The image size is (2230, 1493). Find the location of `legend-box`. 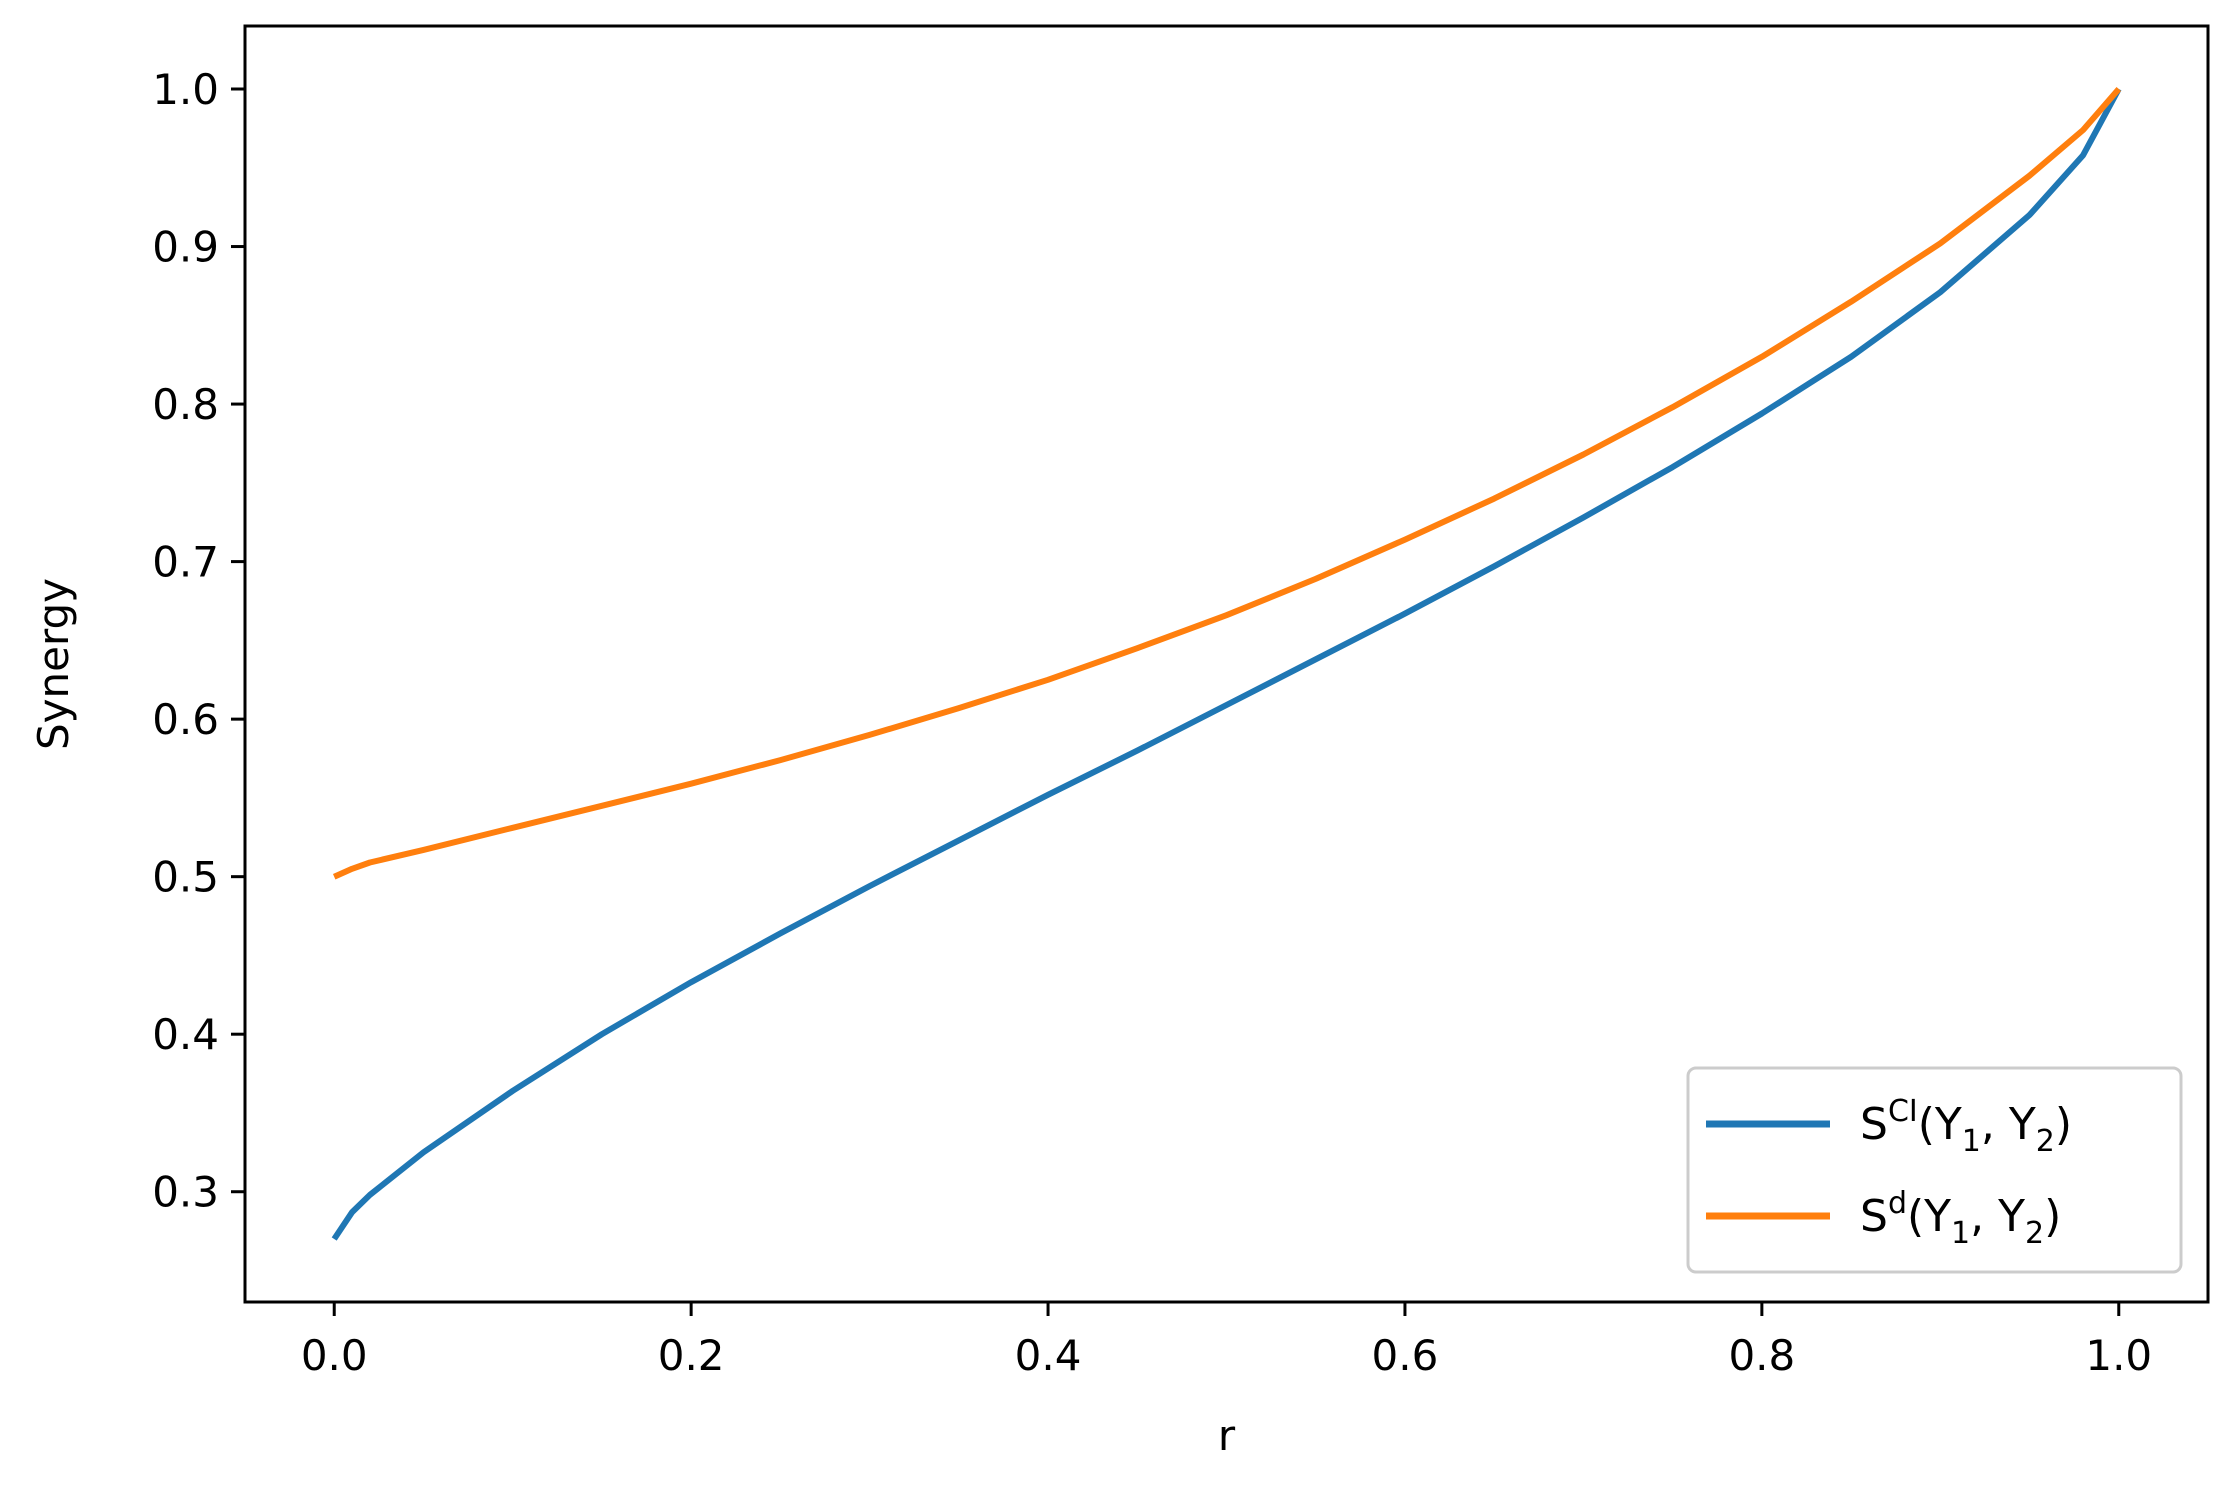

legend-box is located at coordinates (1934, 1170).